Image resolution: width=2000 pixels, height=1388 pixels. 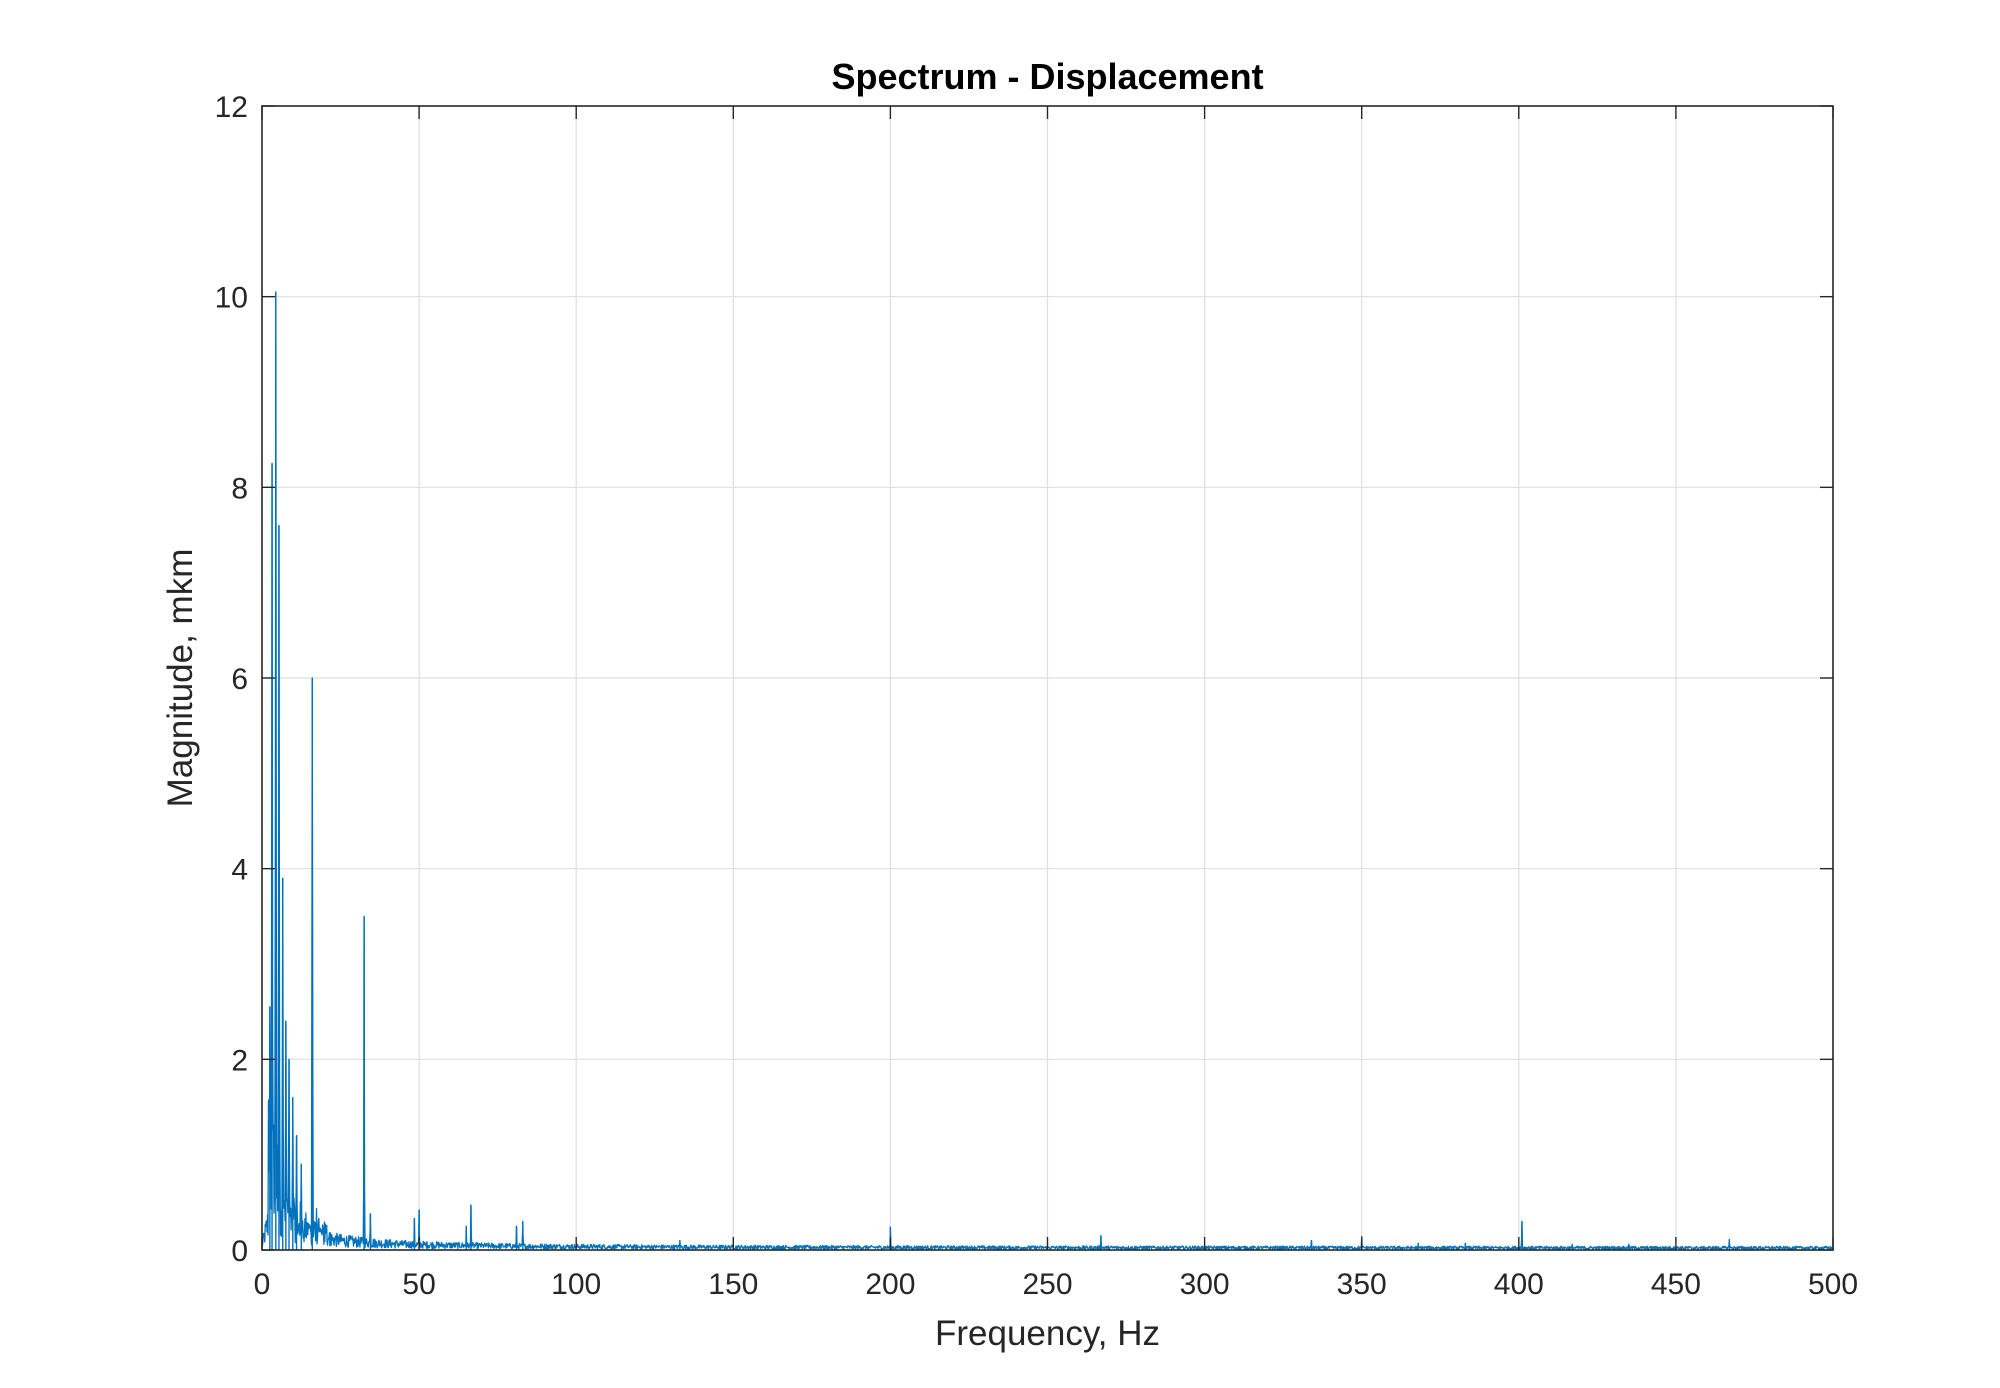 What do you see at coordinates (239, 488) in the screenshot?
I see `y-tick-label: 8` at bounding box center [239, 488].